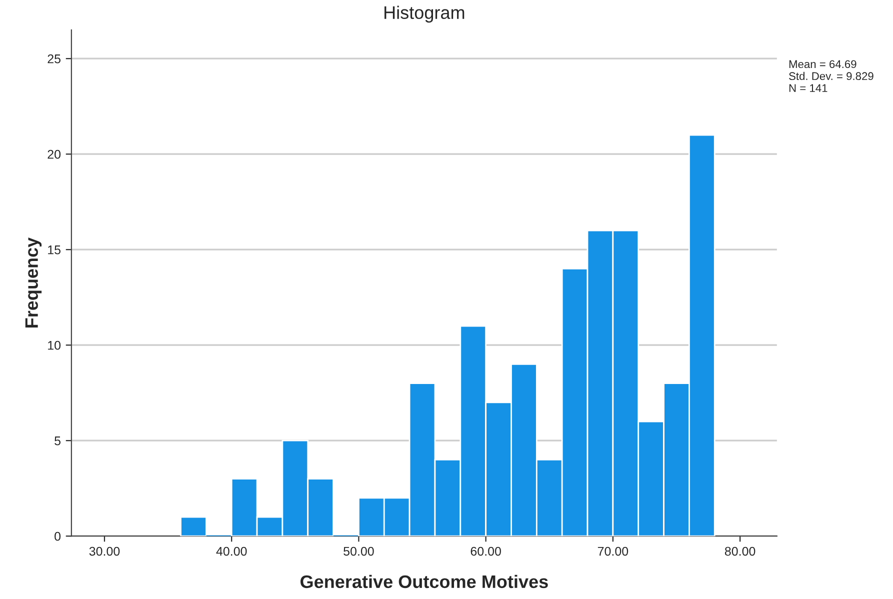  I want to click on y-tick-label: 0, so click(57, 536).